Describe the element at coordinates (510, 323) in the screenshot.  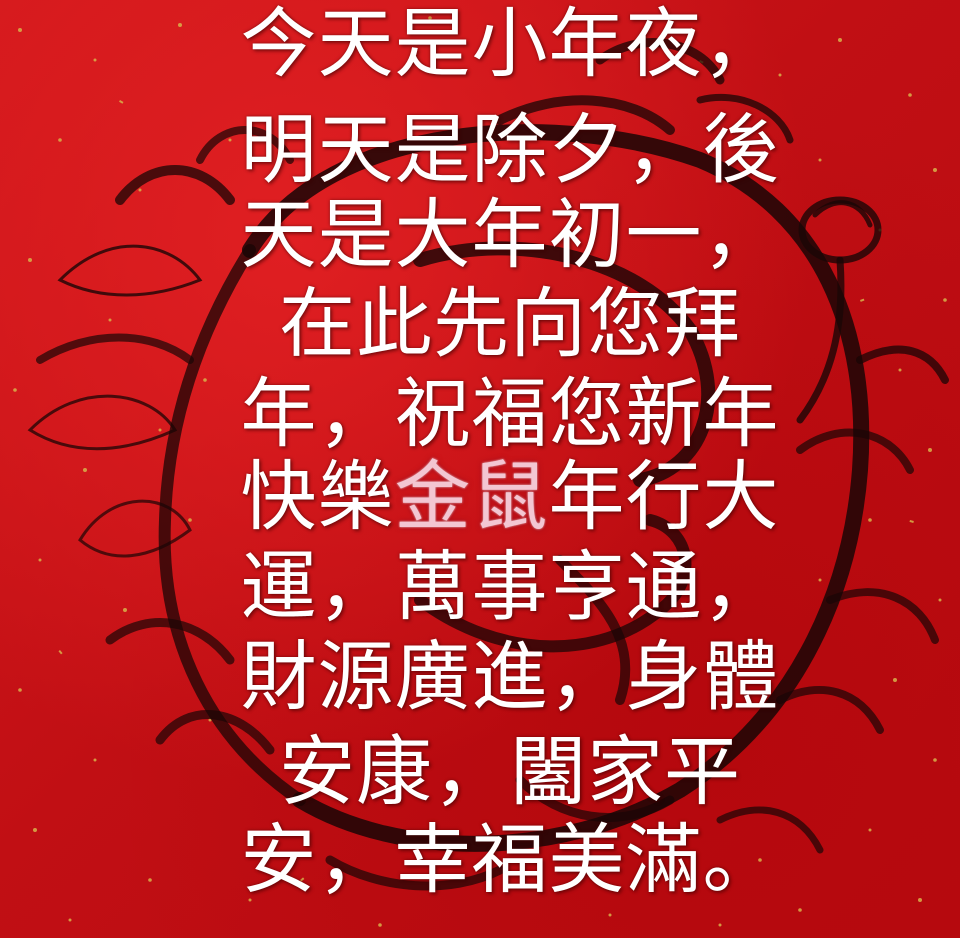
I see `greeting-line-4: 在此先向您拜` at that location.